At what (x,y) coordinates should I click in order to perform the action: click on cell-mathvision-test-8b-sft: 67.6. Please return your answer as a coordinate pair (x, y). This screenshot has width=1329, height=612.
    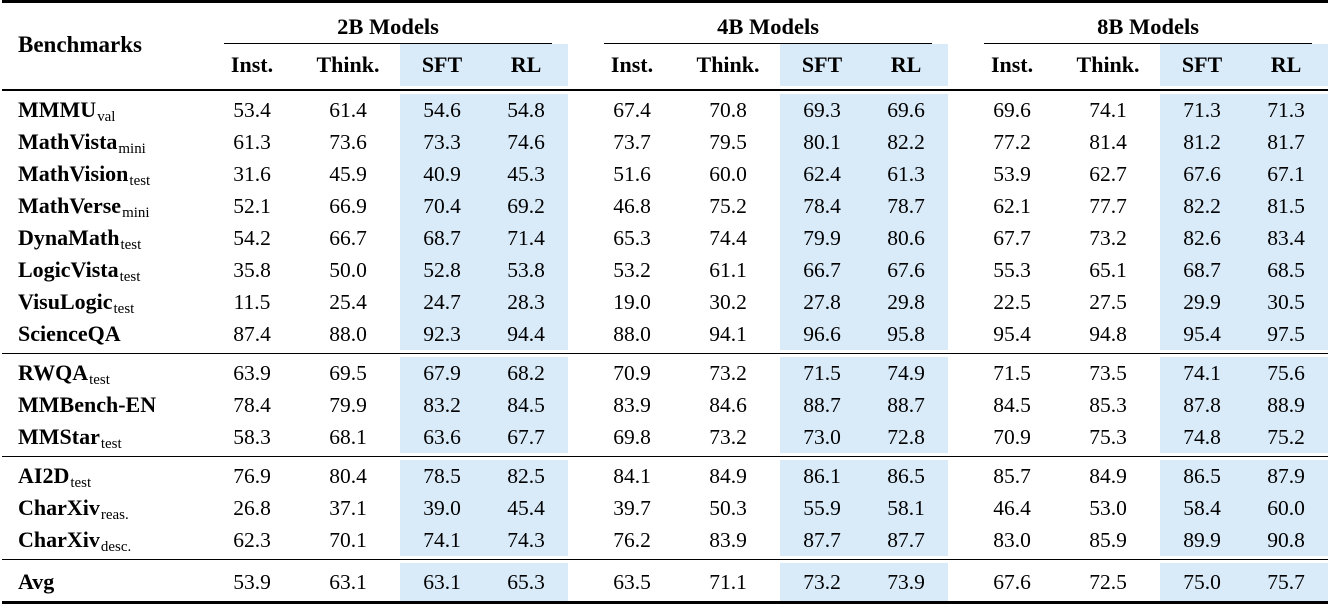
    Looking at the image, I should click on (1202, 174).